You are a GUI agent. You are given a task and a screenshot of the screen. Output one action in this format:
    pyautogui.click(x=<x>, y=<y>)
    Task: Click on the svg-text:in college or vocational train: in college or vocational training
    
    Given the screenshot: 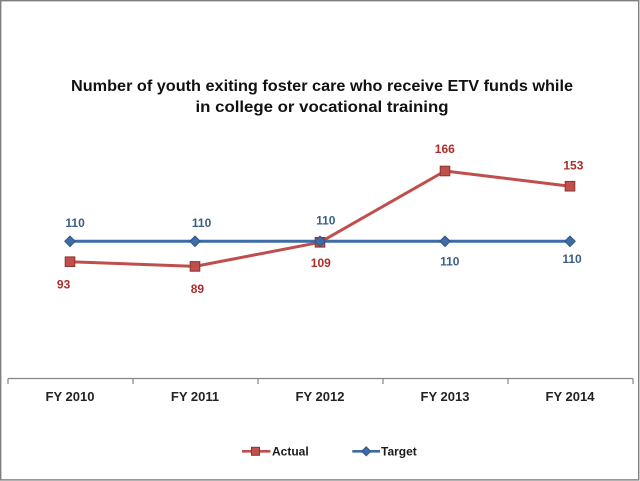 What is the action you would take?
    pyautogui.click(x=322, y=107)
    